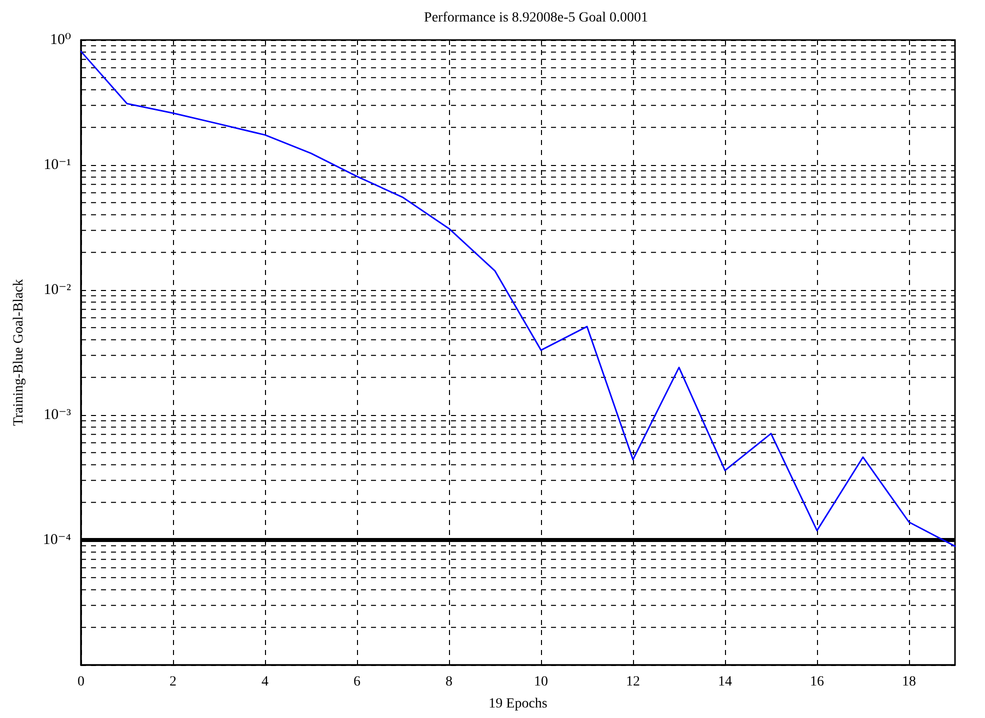  Describe the element at coordinates (817, 682) in the screenshot. I see `x-tick-label: 16` at that location.